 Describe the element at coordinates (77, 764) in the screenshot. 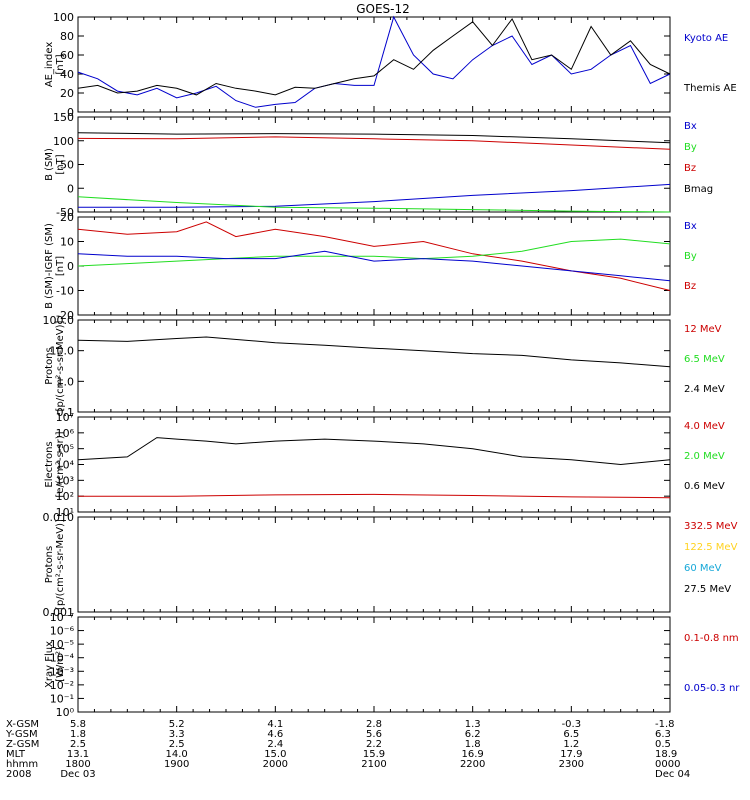

I see `ephemeris-value: 1800` at that location.